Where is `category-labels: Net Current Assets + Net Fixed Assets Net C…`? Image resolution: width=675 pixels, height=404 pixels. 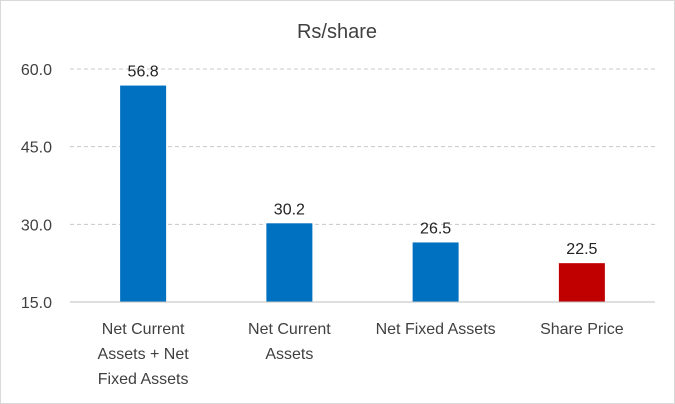 category-labels: Net Current Assets + Net Fixed Assets Net C… is located at coordinates (361, 354).